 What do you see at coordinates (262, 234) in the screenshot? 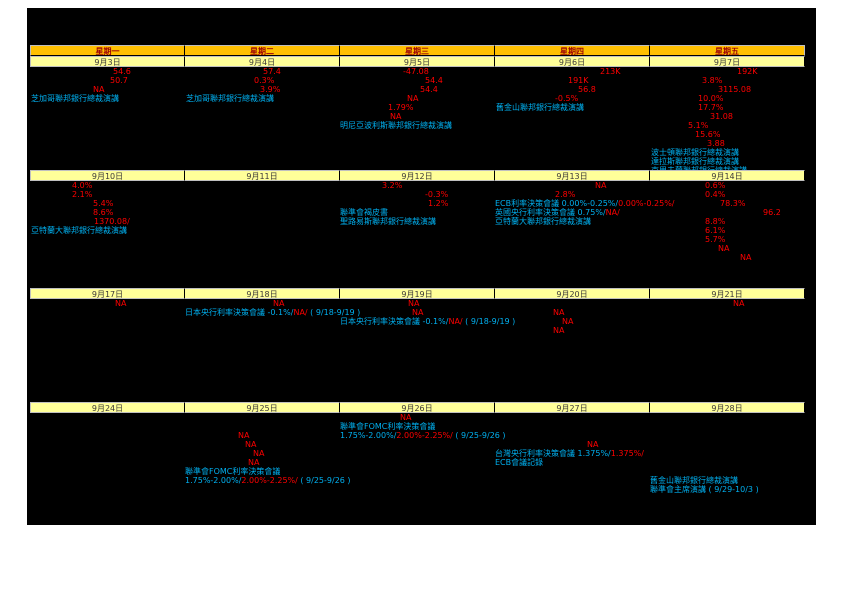
I see `day-cell-9月11日` at bounding box center [262, 234].